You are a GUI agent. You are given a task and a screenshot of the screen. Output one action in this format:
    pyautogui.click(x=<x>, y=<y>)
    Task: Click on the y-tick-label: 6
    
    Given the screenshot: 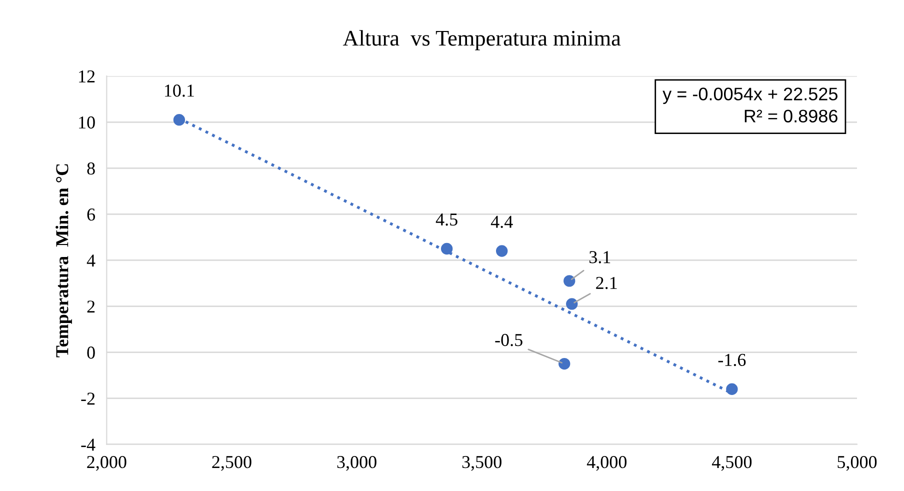 What is the action you would take?
    pyautogui.click(x=91, y=214)
    